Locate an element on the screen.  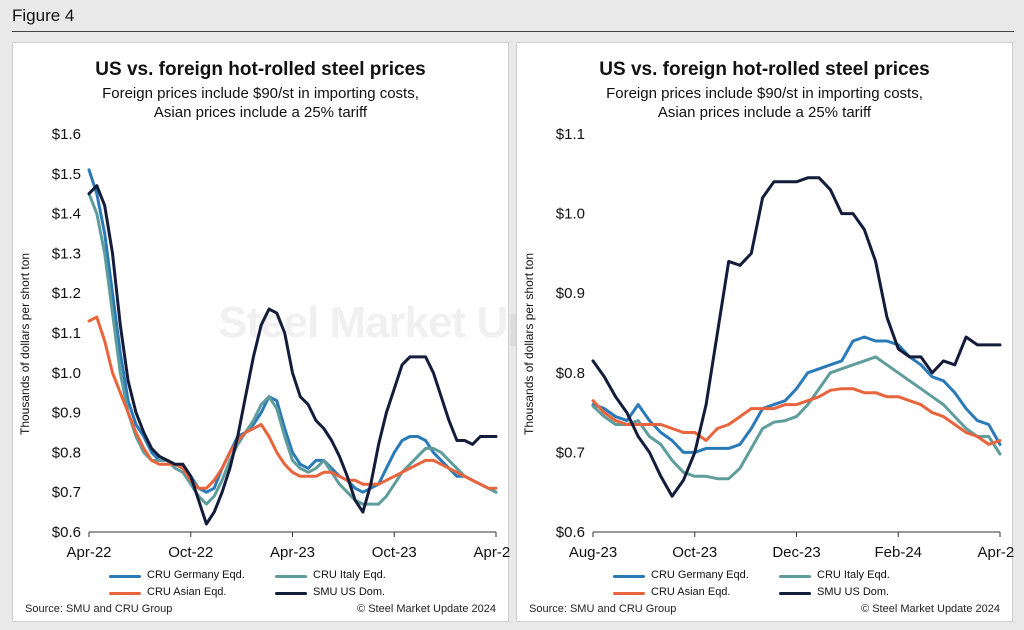
x-tick-label: Oct-22 is located at coordinates (190, 552).